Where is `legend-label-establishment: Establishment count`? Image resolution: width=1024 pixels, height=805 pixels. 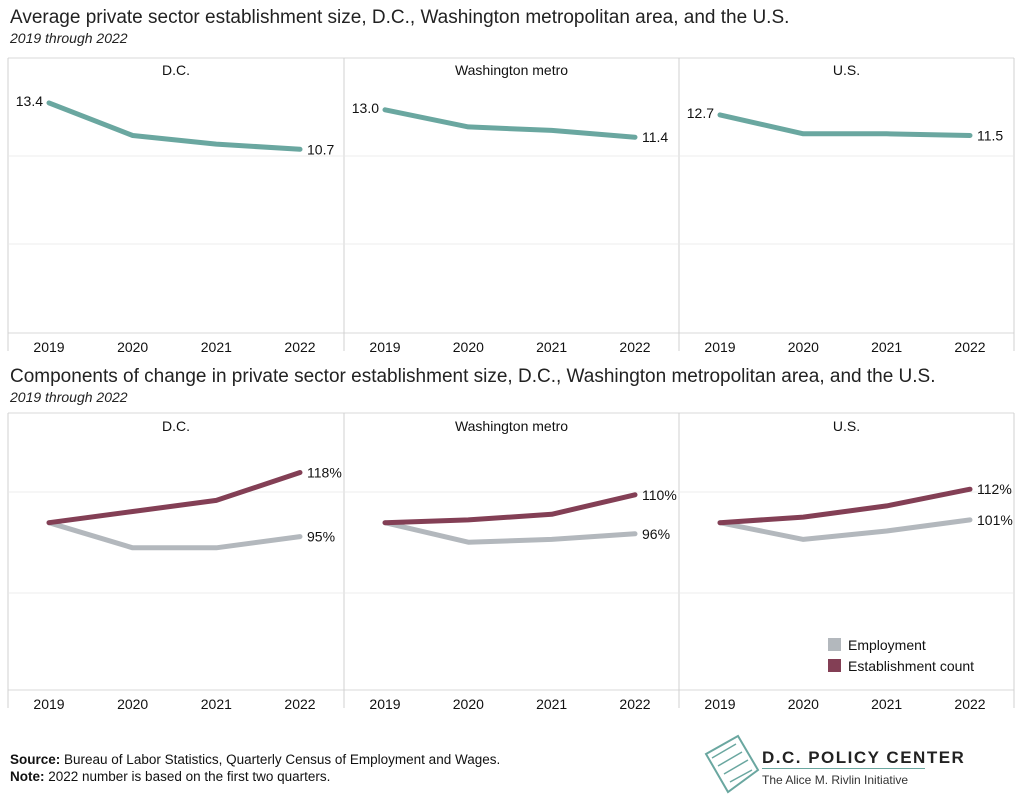
legend-label-establishment: Establishment count is located at coordinates (911, 665).